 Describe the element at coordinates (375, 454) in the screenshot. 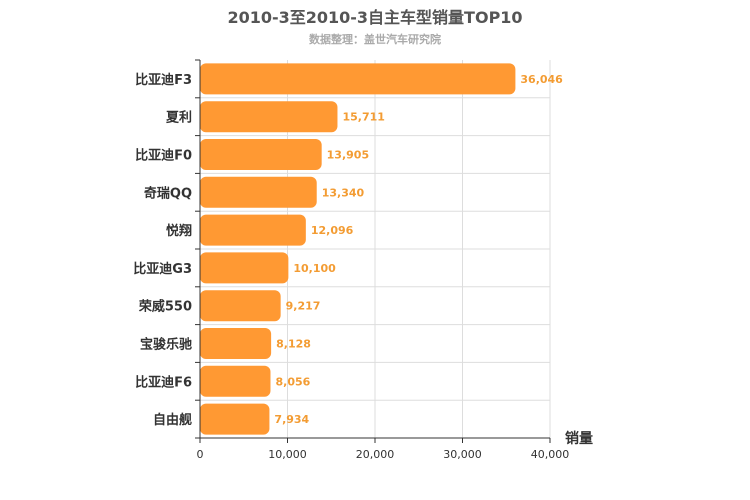

I see `x-tick-label: 20,000` at that location.